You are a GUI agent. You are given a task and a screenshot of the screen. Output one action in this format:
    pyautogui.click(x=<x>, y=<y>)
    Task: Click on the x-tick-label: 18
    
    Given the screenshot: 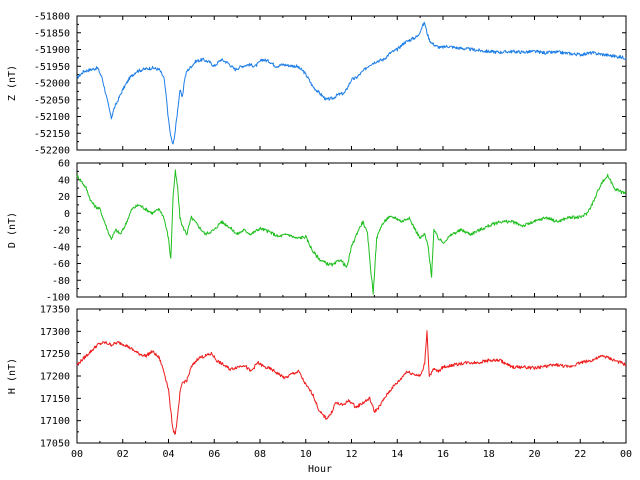 What is the action you would take?
    pyautogui.click(x=489, y=454)
    